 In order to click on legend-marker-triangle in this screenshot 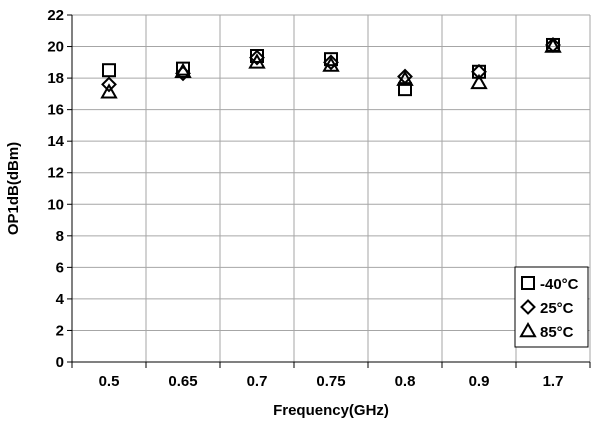, I will do `click(528, 329)`.